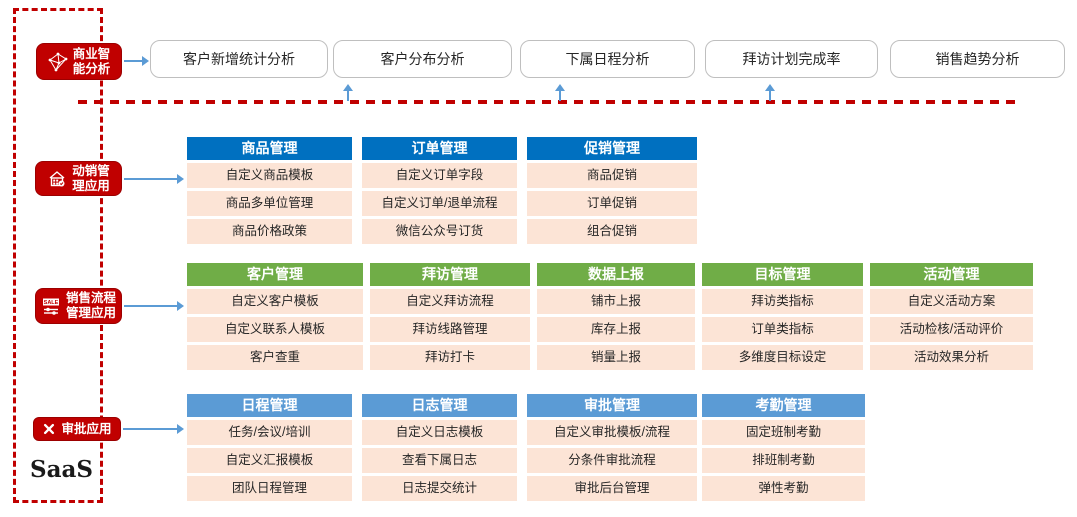  What do you see at coordinates (439, 175) in the screenshot?
I see `table-cell: 自定义订单字段` at bounding box center [439, 175].